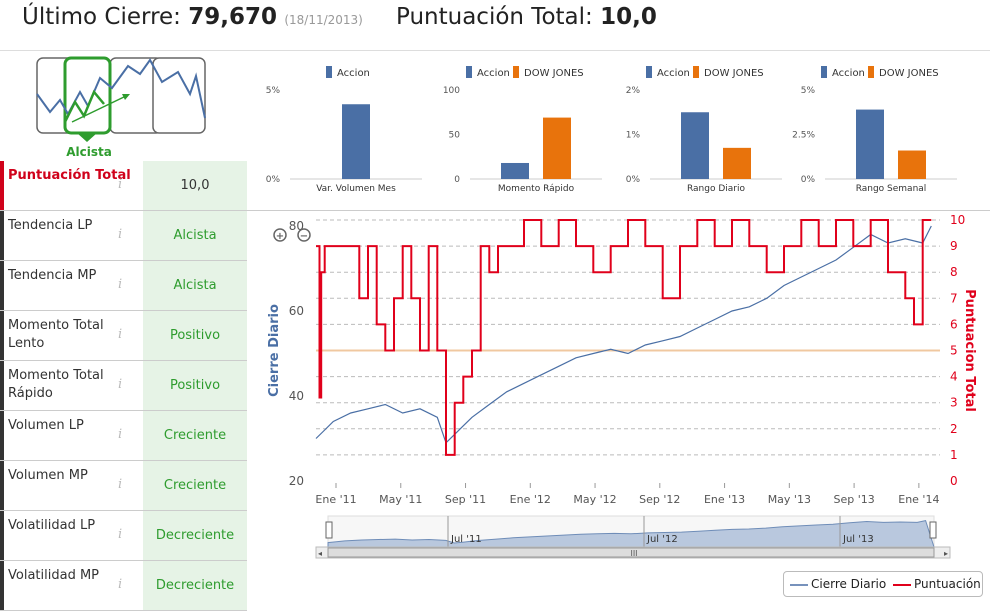 The height and width of the screenshot is (614, 990). Describe the element at coordinates (808, 91) in the screenshot. I see `y-tick-label: 5%` at that location.